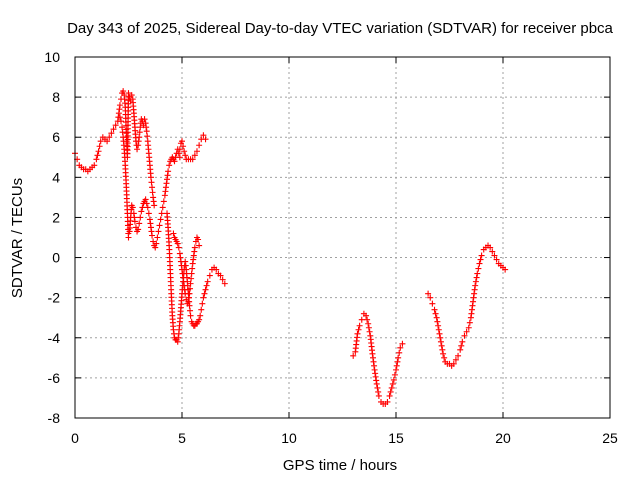 The width and height of the screenshot is (640, 480). Describe the element at coordinates (503, 438) in the screenshot. I see `x-tick-label: 20` at that location.